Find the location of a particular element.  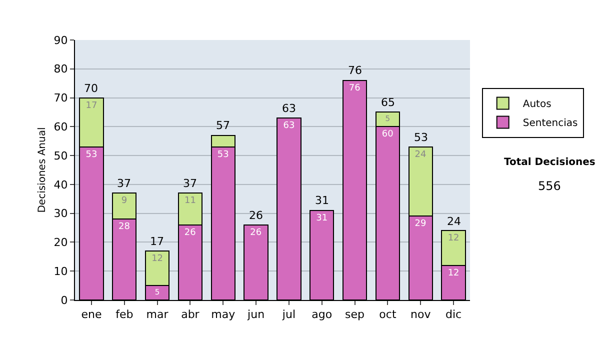

y-tick-label: 30 is located at coordinates (61, 213).